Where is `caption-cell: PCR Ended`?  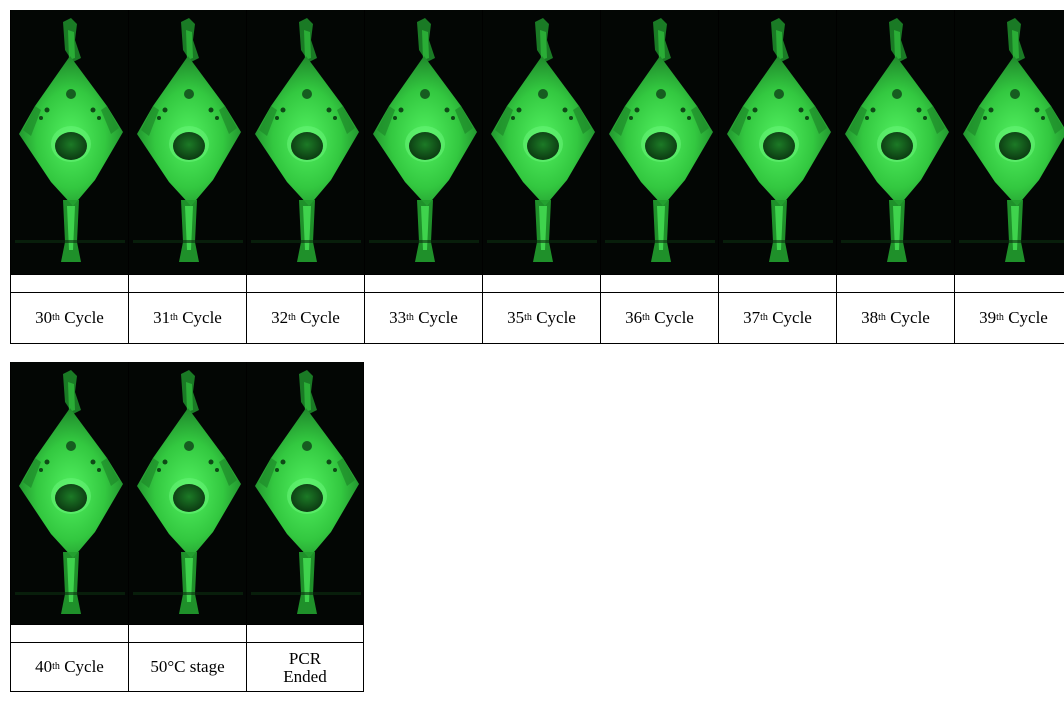 caption-cell: PCR Ended is located at coordinates (305, 667).